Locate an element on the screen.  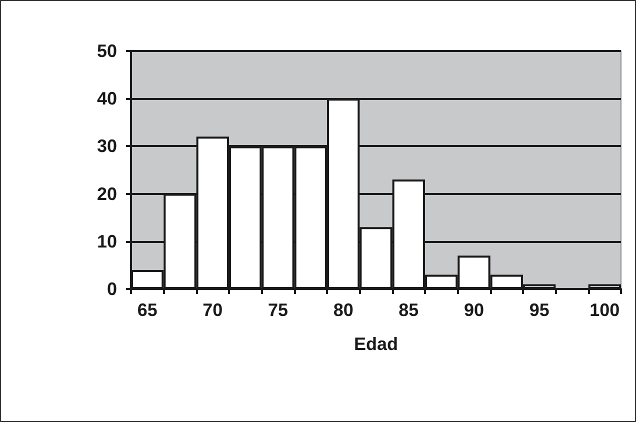
y-tick-label: 20 is located at coordinates (106, 194).